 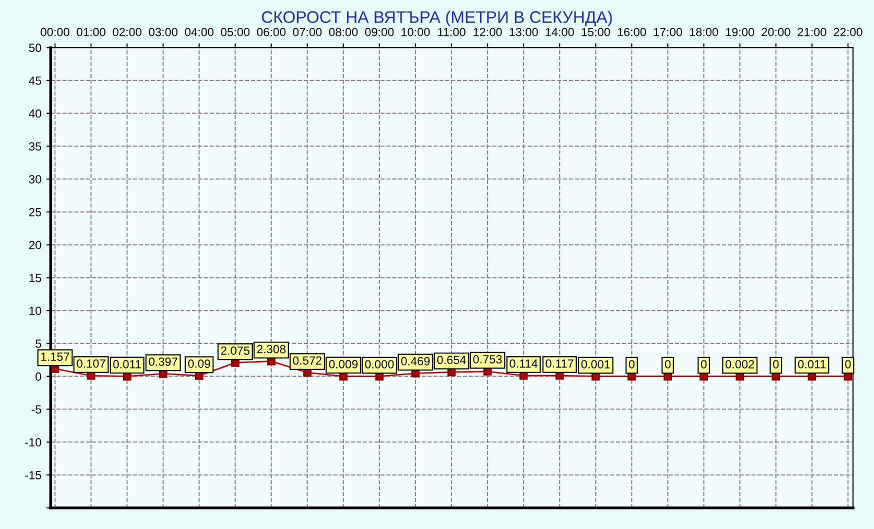 I want to click on data-label: 0.469, so click(x=415, y=361).